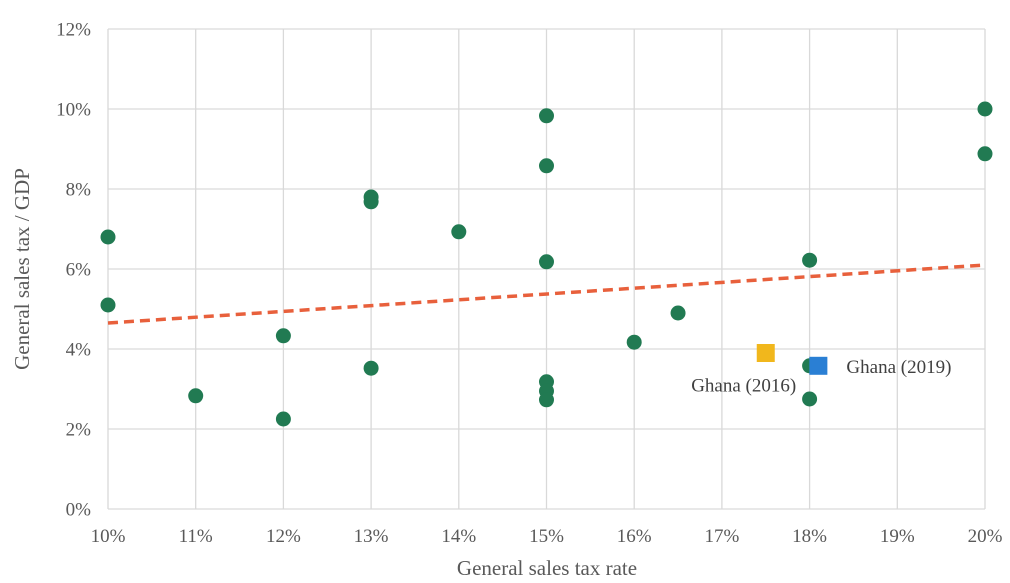  I want to click on point-annotation: Ghana (2016), so click(743, 386).